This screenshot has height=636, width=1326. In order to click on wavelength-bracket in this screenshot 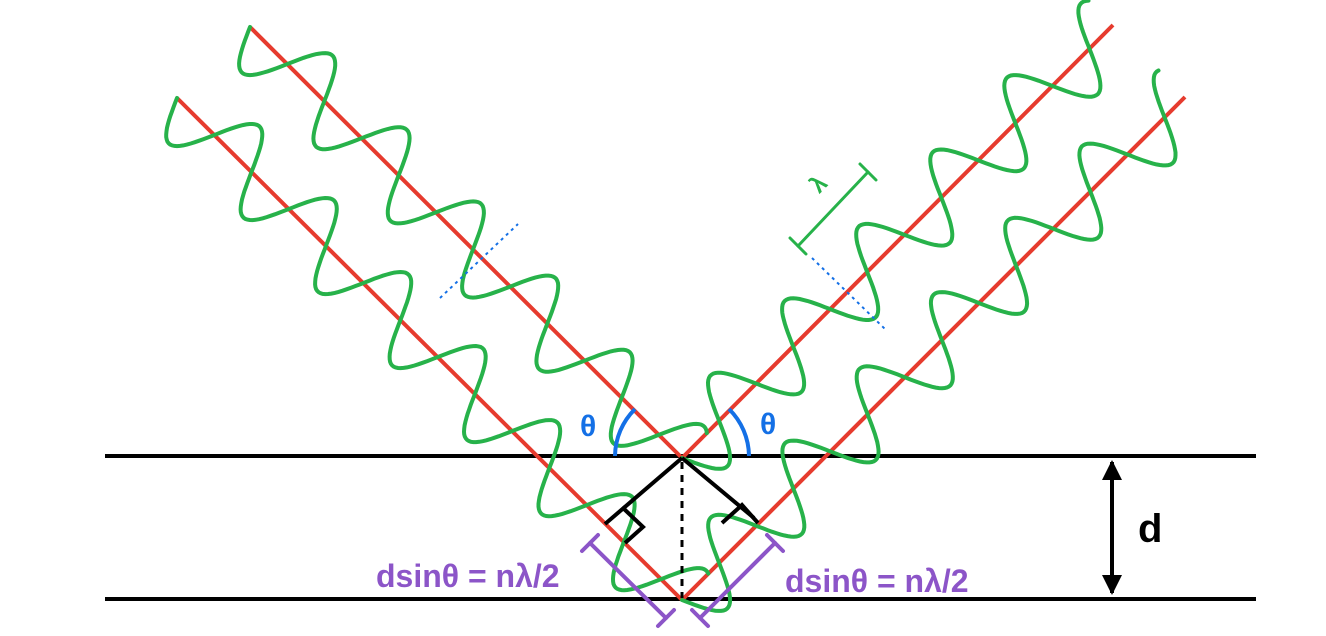, I will do `click(833, 209)`.